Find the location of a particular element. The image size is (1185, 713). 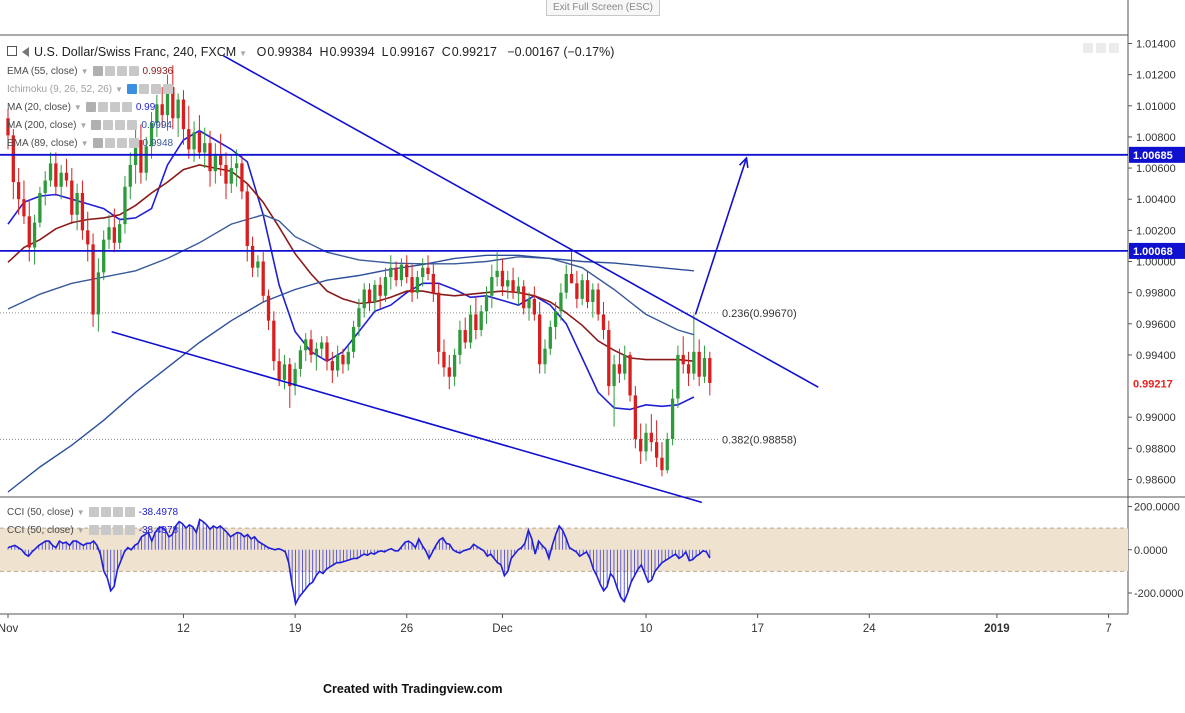

price-label-box is located at coordinates (1157, 154).